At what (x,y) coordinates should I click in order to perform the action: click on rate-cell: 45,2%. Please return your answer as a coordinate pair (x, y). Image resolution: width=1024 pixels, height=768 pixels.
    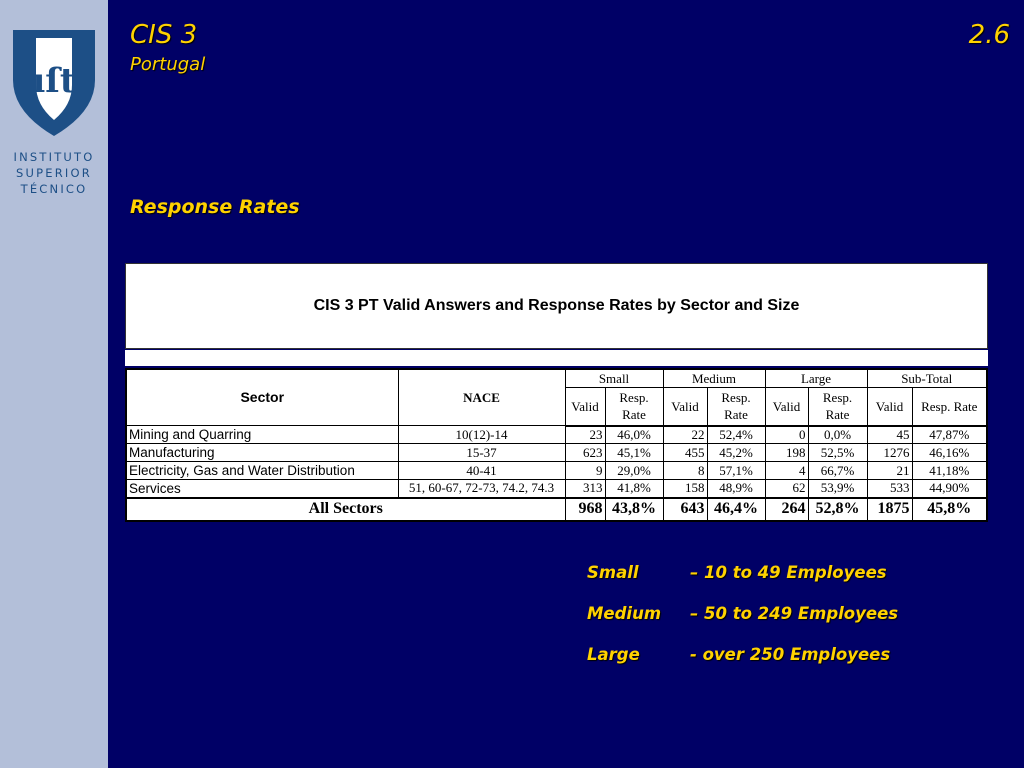
    Looking at the image, I should click on (736, 452).